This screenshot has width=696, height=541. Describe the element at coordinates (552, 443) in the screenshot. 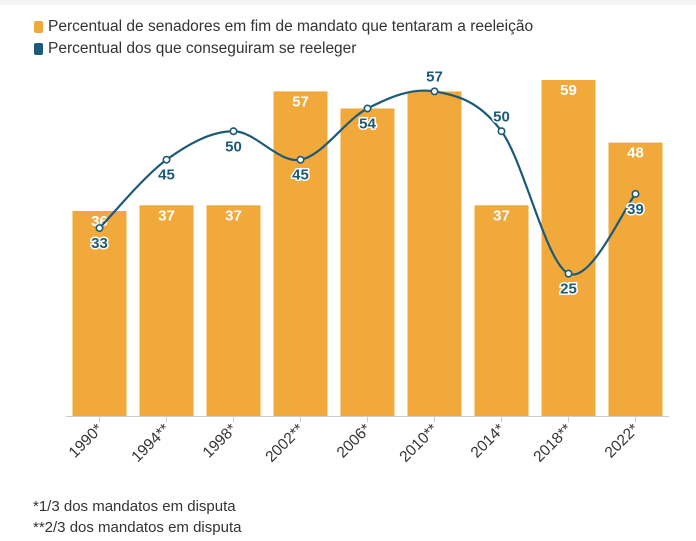

I see `x-tick-label: 2018**` at that location.